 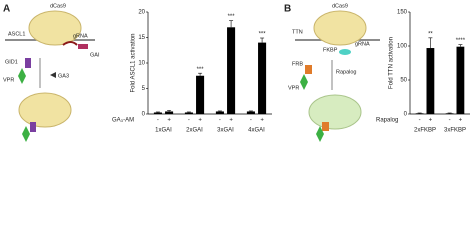 What do you see at coordinates (297, 32) in the screenshot?
I see `diagram-label: TTN` at bounding box center [297, 32].